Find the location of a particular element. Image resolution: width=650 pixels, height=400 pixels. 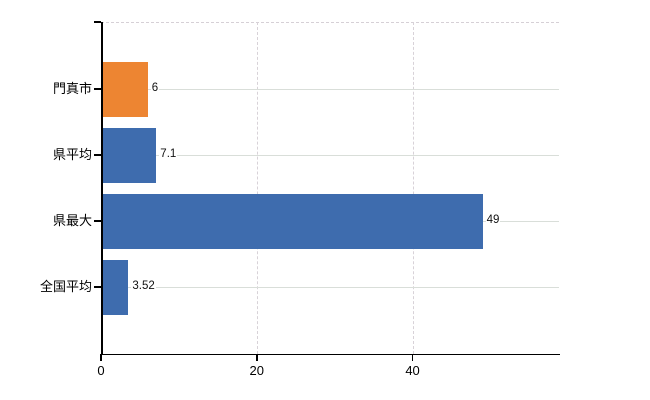

x-tick-label: 40 is located at coordinates (412, 370).